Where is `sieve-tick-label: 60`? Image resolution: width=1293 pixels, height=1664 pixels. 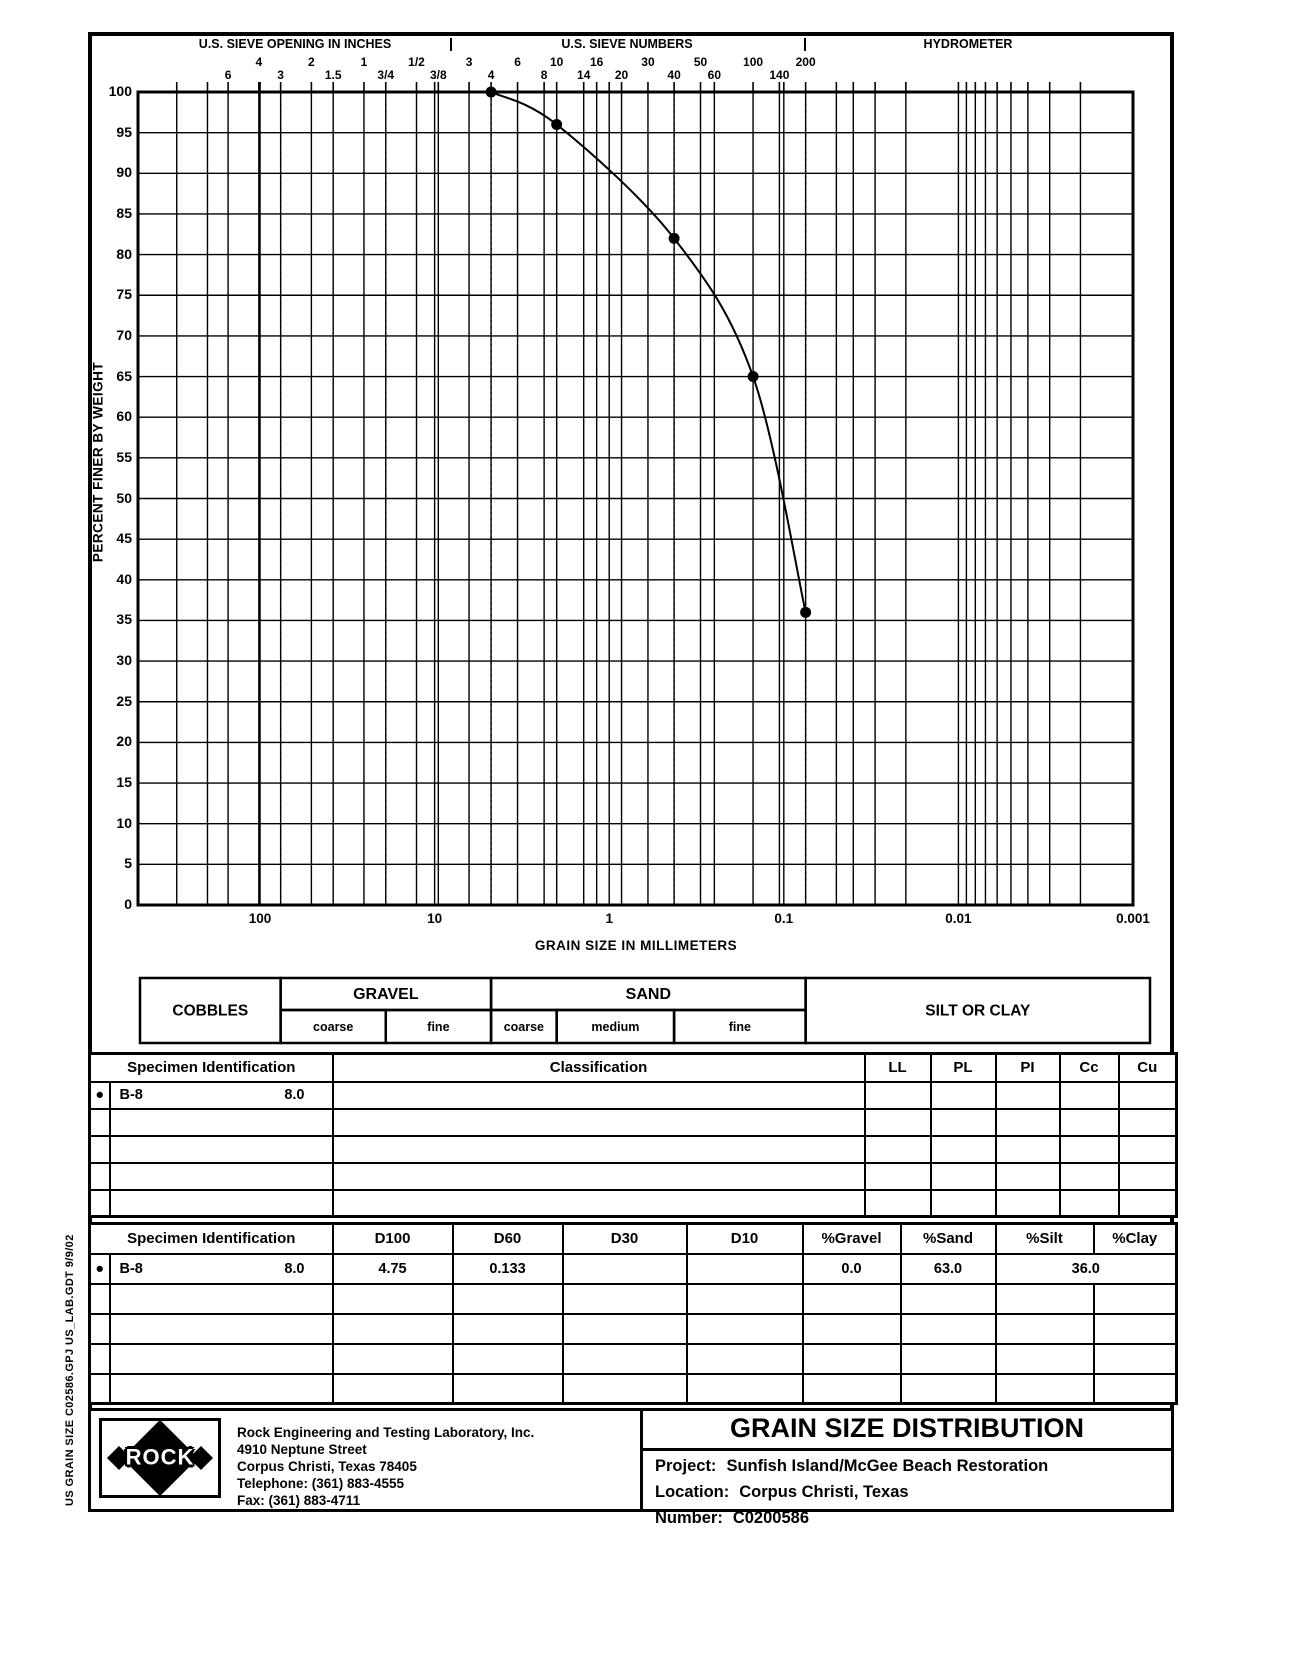 sieve-tick-label: 60 is located at coordinates (714, 75).